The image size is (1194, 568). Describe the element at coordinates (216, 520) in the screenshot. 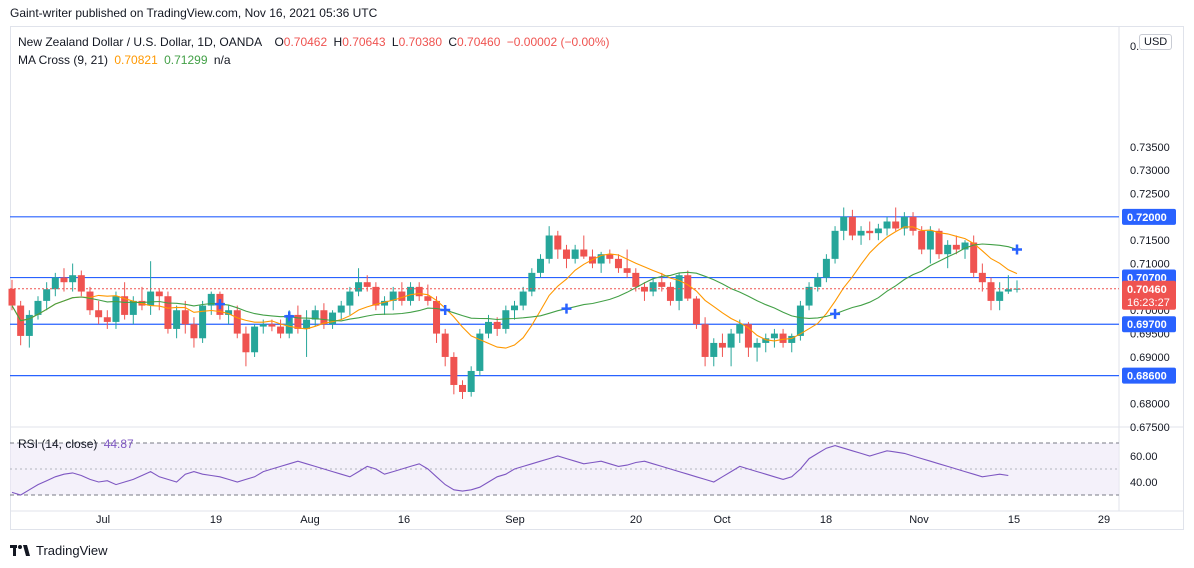

I see `time-axis-label: 19` at that location.